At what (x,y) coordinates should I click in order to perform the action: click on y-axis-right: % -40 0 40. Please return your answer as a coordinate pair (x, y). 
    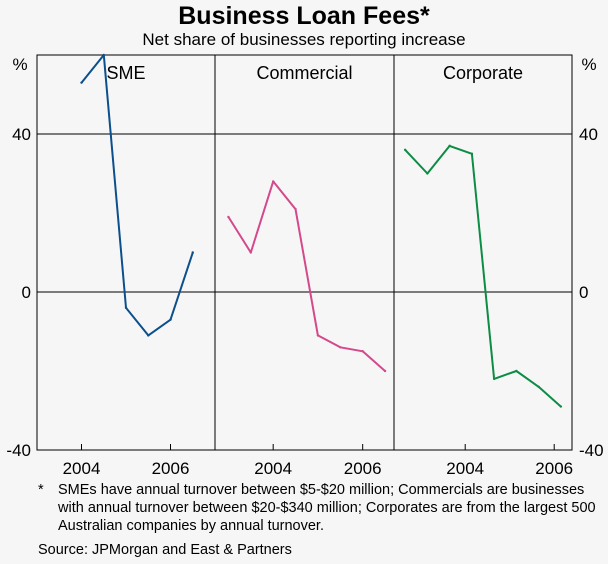
    Looking at the image, I should click on (591, 257).